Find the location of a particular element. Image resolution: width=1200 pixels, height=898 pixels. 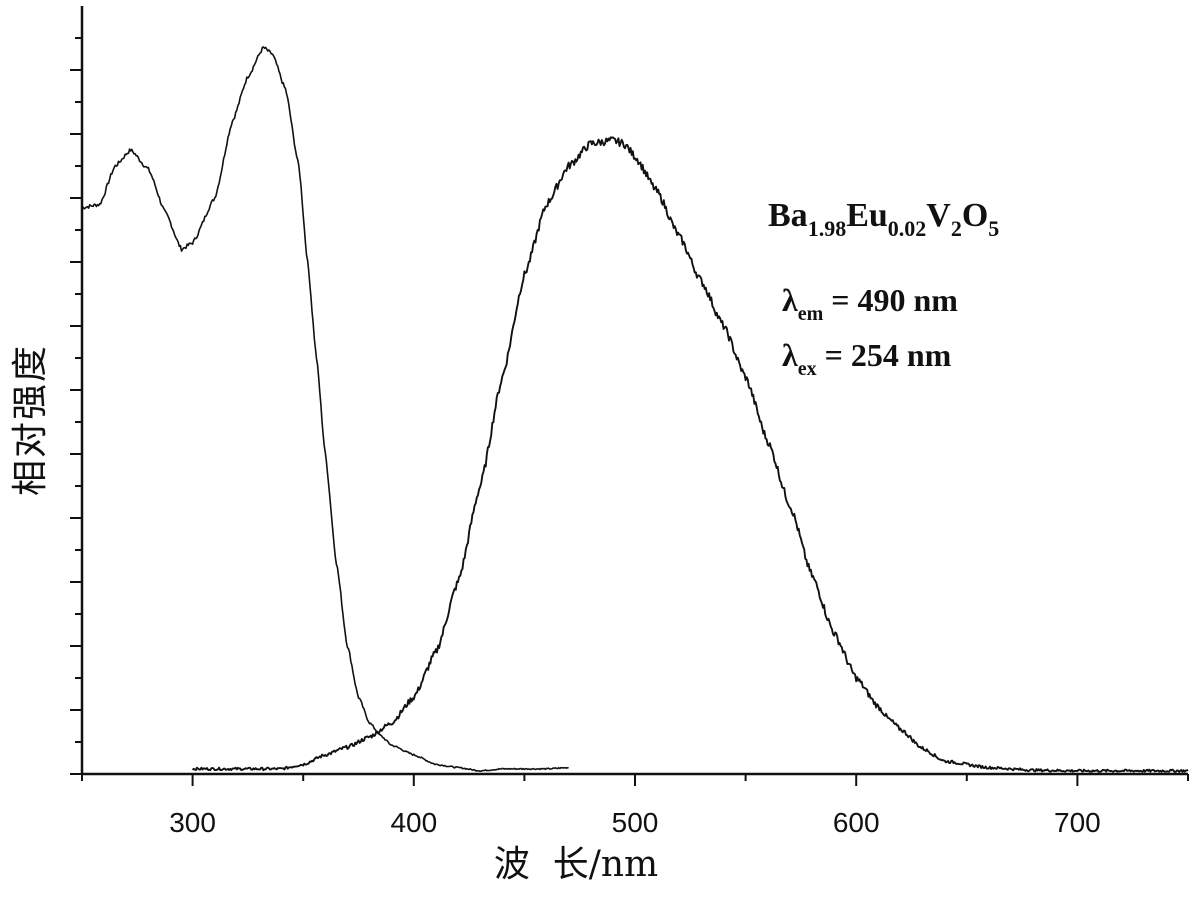

lambda-ex-label: λex = 254 nm is located at coordinates (867, 358).